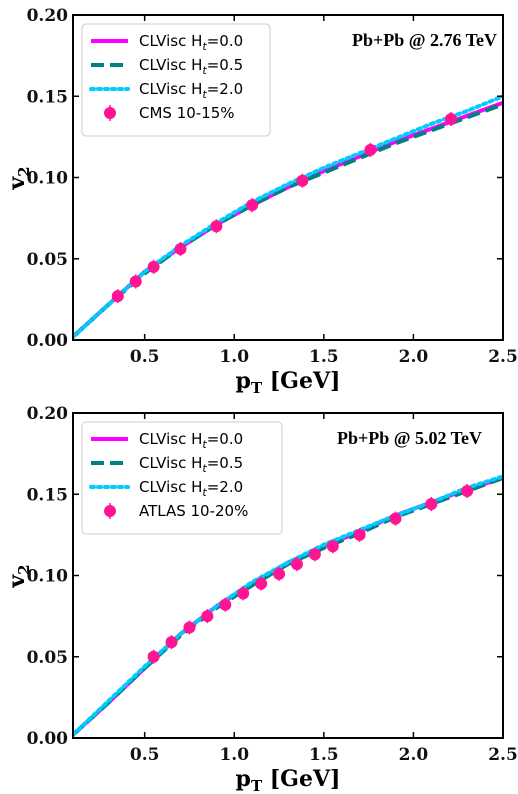 This screenshot has height=794, width=518. What do you see at coordinates (424, 40) in the screenshot?
I see `chart-annotation: Pb+Pb @ 2.76 TeV` at bounding box center [424, 40].